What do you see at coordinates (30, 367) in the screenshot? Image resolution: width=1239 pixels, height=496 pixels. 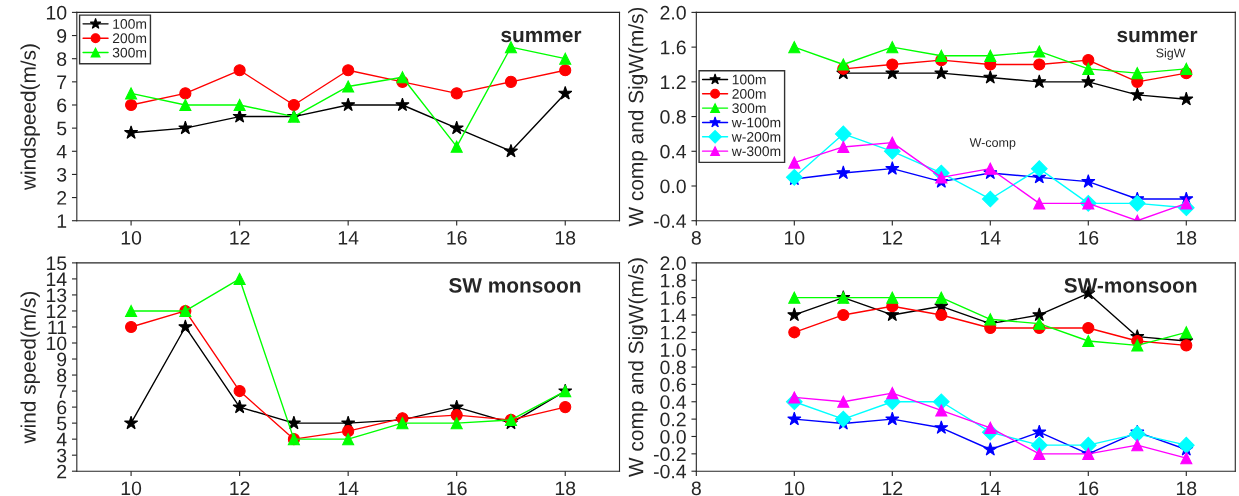 I see `y-axis-title: wind speed(m/s)` at bounding box center [30, 367].